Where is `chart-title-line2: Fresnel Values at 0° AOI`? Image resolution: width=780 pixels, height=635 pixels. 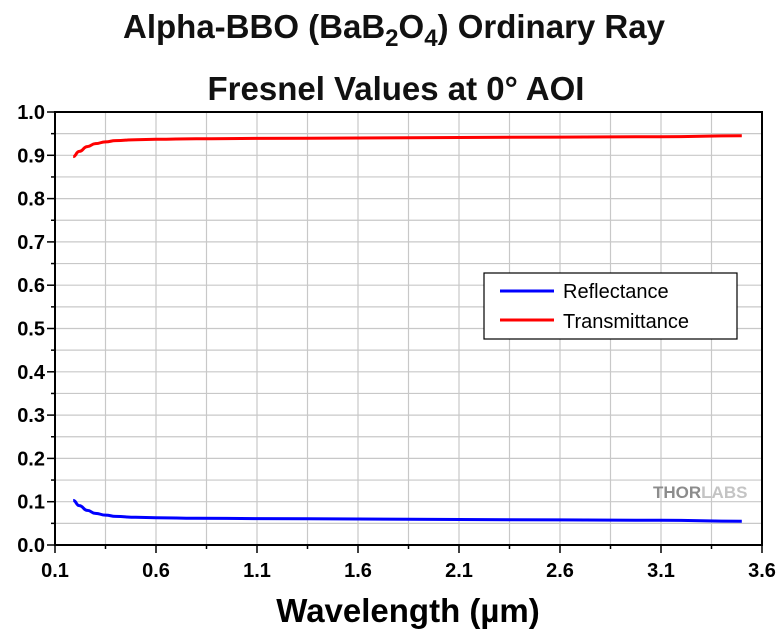 chart-title-line2: Fresnel Values at 0° AOI is located at coordinates (396, 88).